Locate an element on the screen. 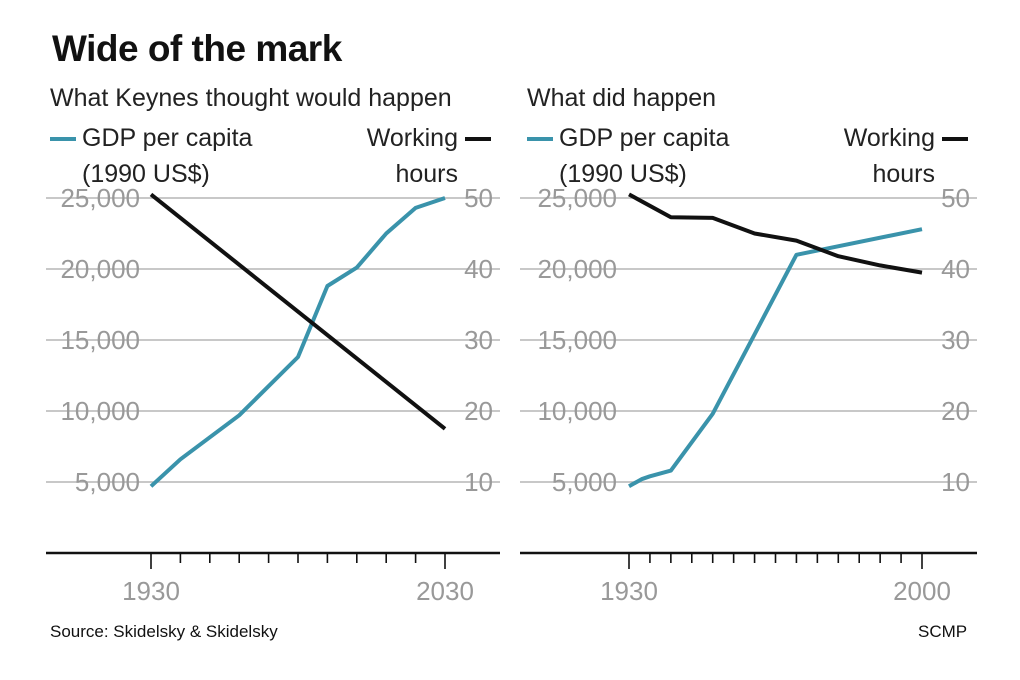 The height and width of the screenshot is (680, 1020). left-y-right-tick-label-20: 20 is located at coordinates (478, 411).